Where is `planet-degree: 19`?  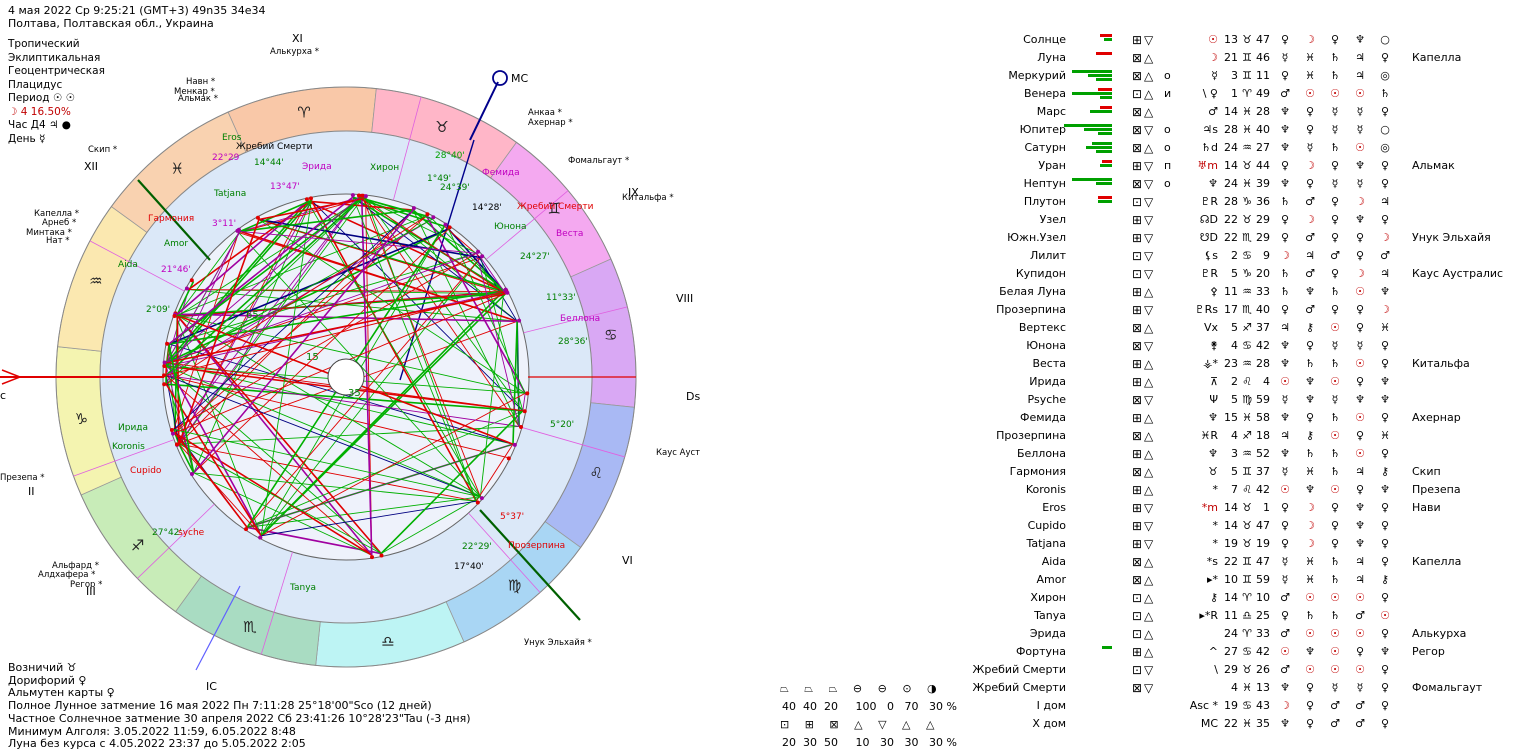 planet-degree: 19 is located at coordinates (1231, 705).